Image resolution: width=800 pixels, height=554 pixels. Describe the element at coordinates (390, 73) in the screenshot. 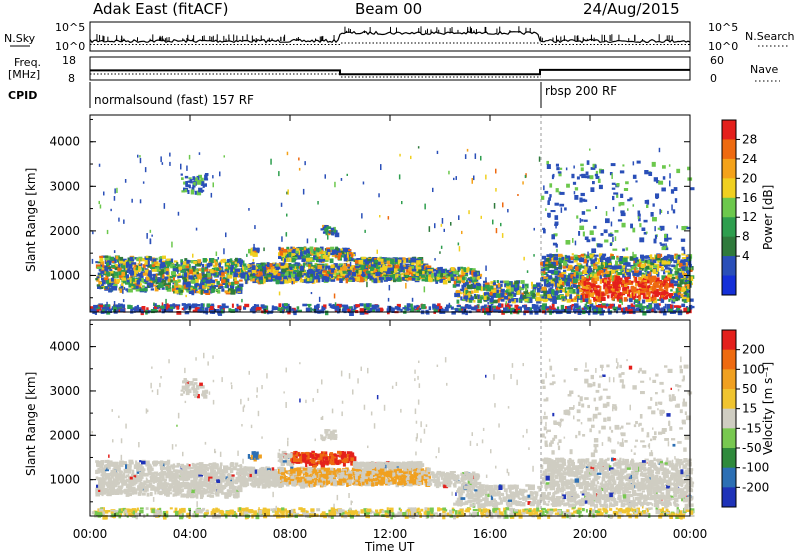

I see `nave-series` at that location.